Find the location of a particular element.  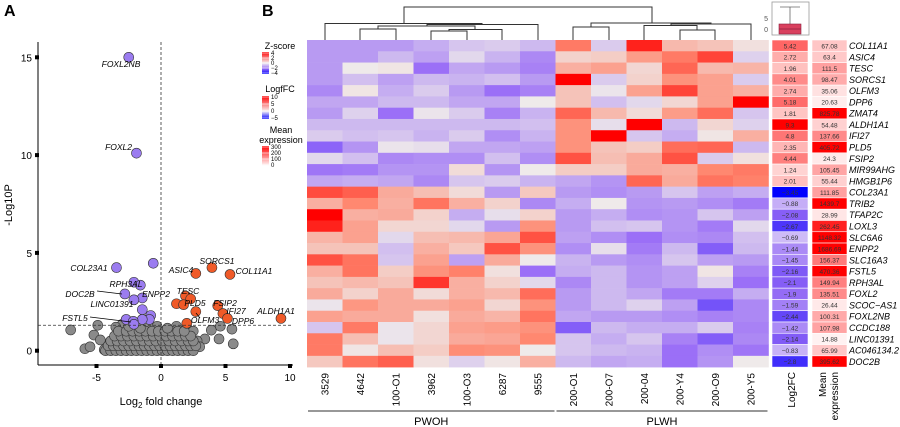

x-label-rest: fold change is located at coordinates (172, 402).